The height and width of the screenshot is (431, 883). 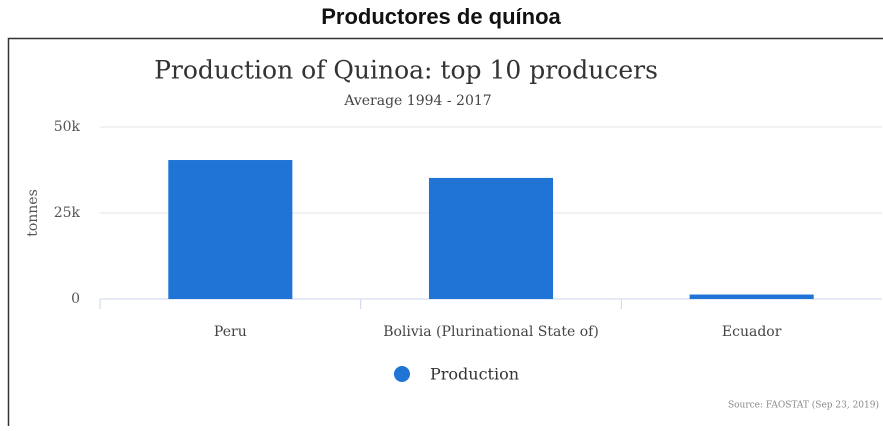 I want to click on x-tick-label: Ecuador, so click(x=752, y=332).